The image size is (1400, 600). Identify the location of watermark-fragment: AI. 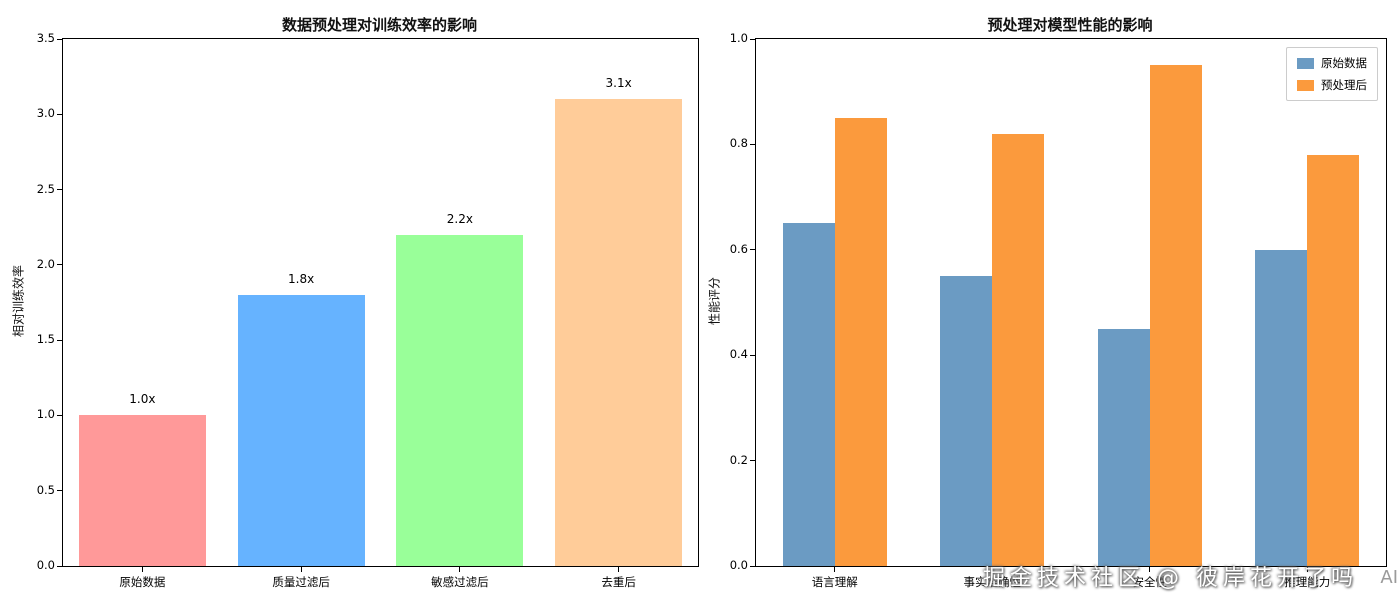
(1389, 577).